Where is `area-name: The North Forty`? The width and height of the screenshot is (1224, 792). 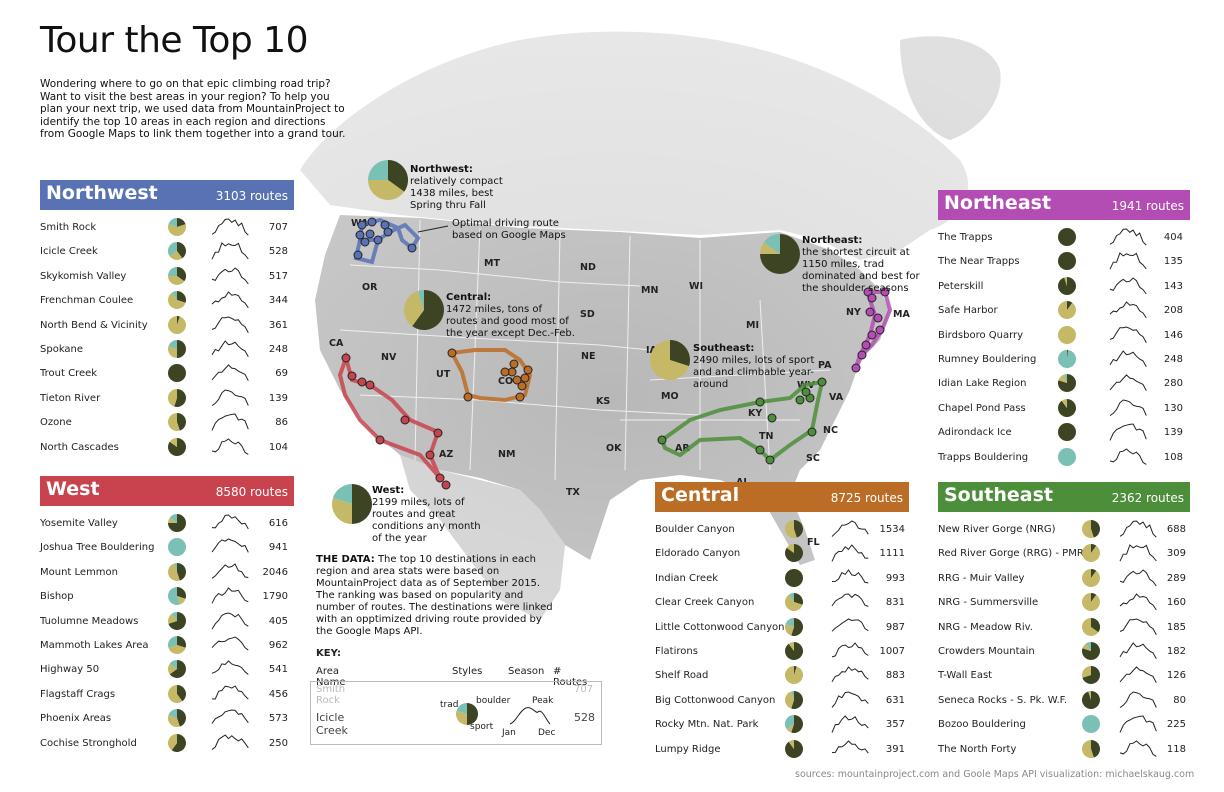
area-name: The North Forty is located at coordinates (977, 749).